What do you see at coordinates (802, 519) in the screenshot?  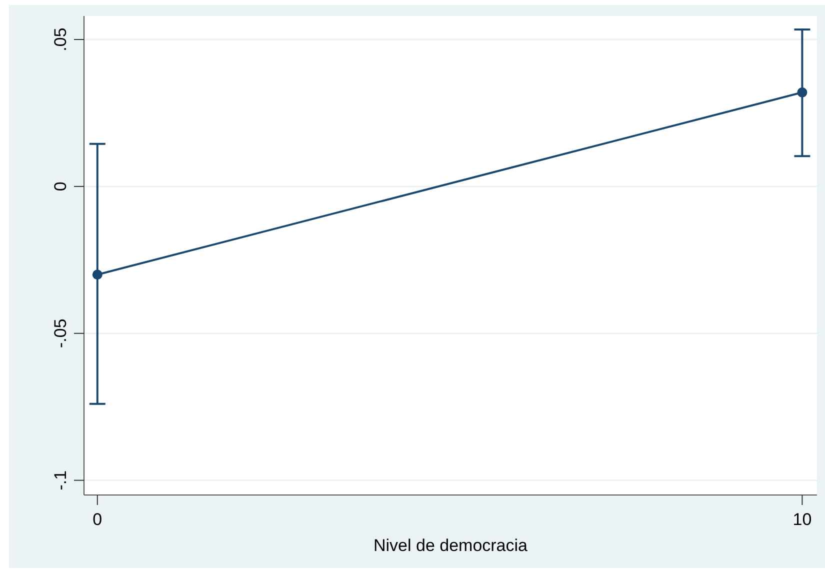 I see `x-tick-label: 10` at bounding box center [802, 519].